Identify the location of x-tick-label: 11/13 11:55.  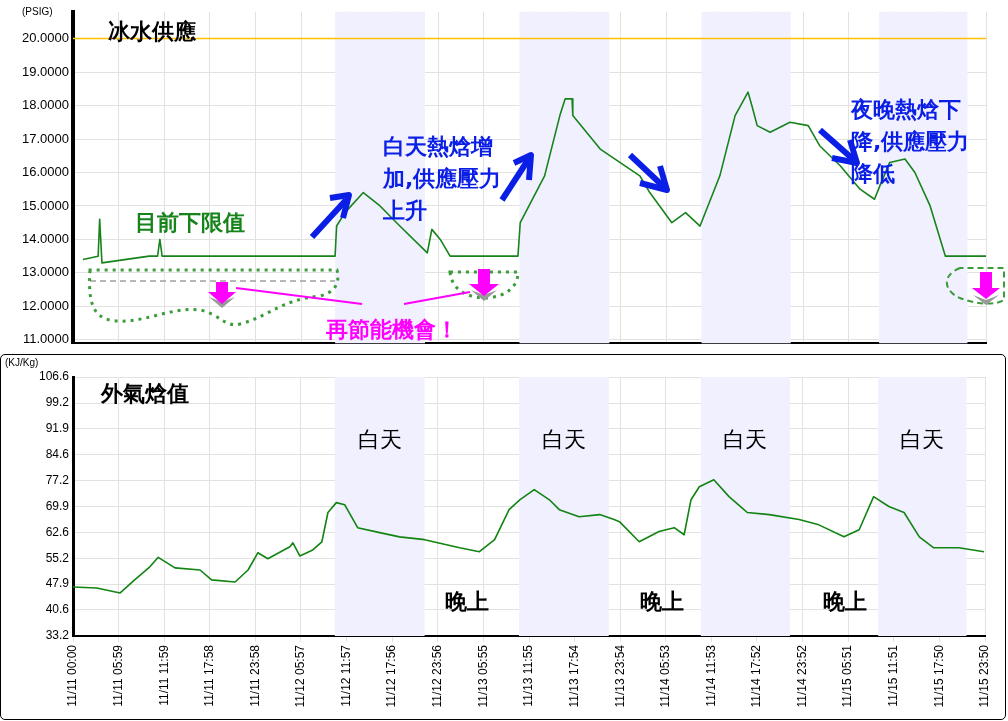
(528, 675).